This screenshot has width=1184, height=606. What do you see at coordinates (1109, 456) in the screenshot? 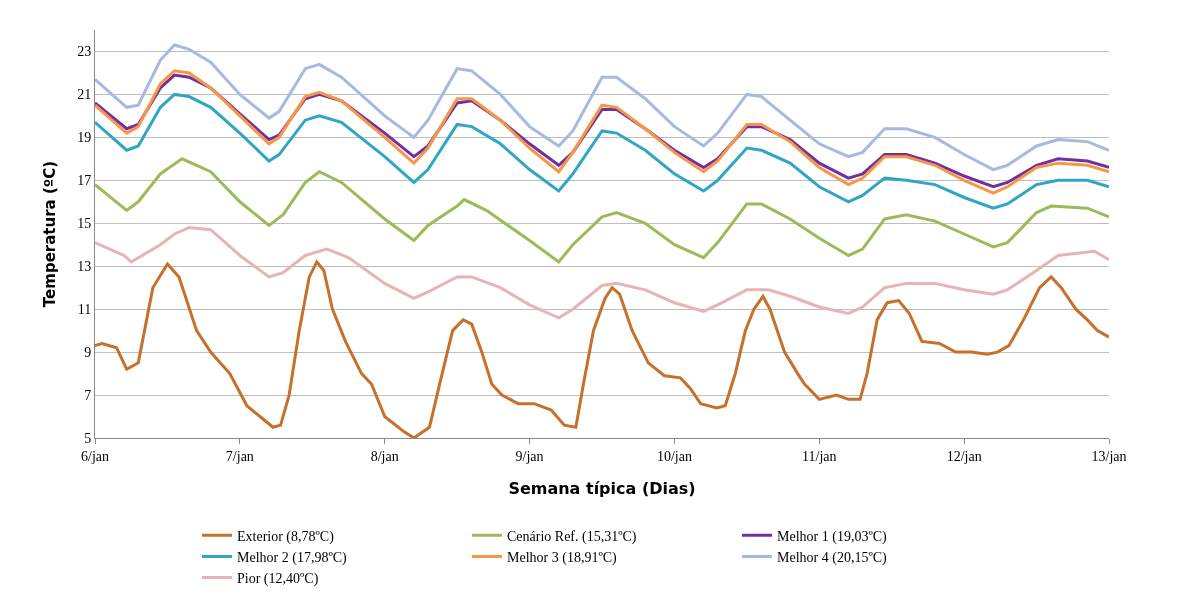
I see `x-tick-label: 13/jan` at bounding box center [1109, 456].